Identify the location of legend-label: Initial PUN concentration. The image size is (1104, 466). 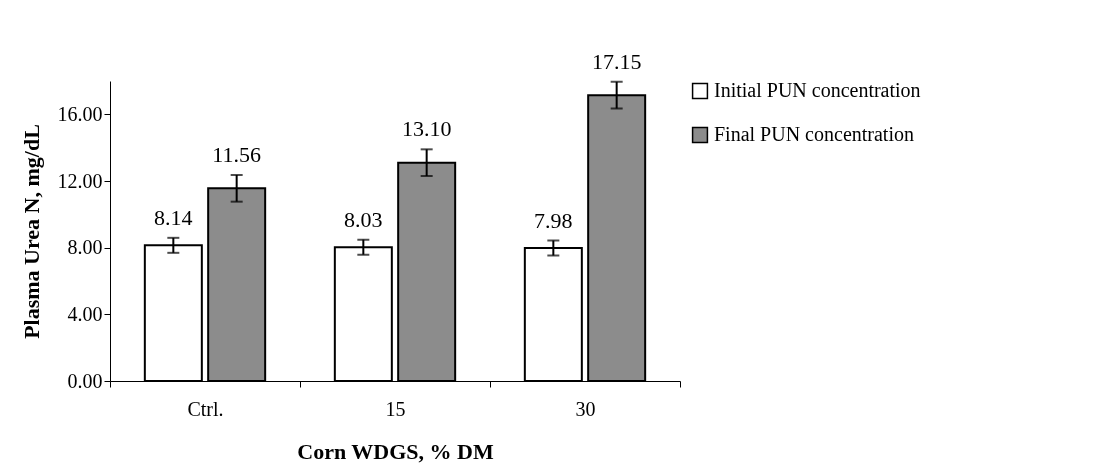
(817, 90).